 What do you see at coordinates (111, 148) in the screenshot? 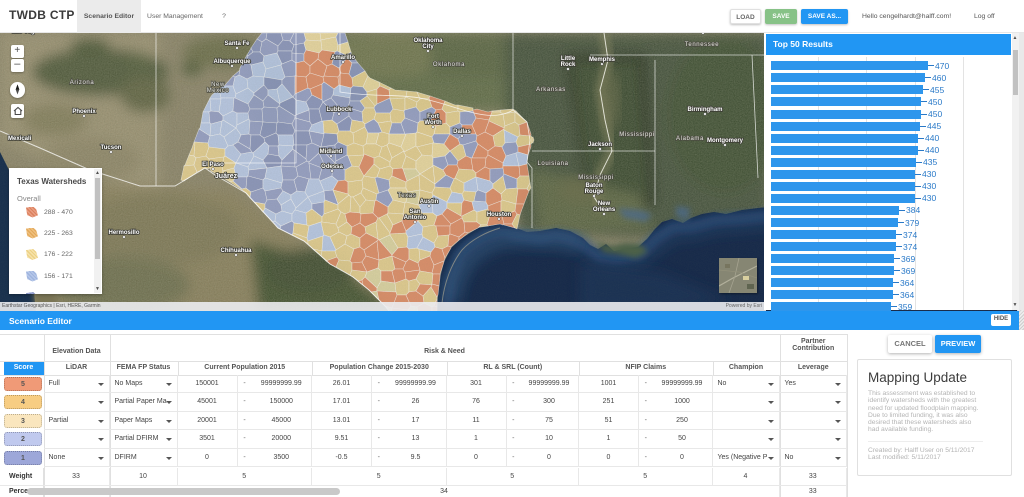
I see `svg-text: Tucson` at bounding box center [111, 148].